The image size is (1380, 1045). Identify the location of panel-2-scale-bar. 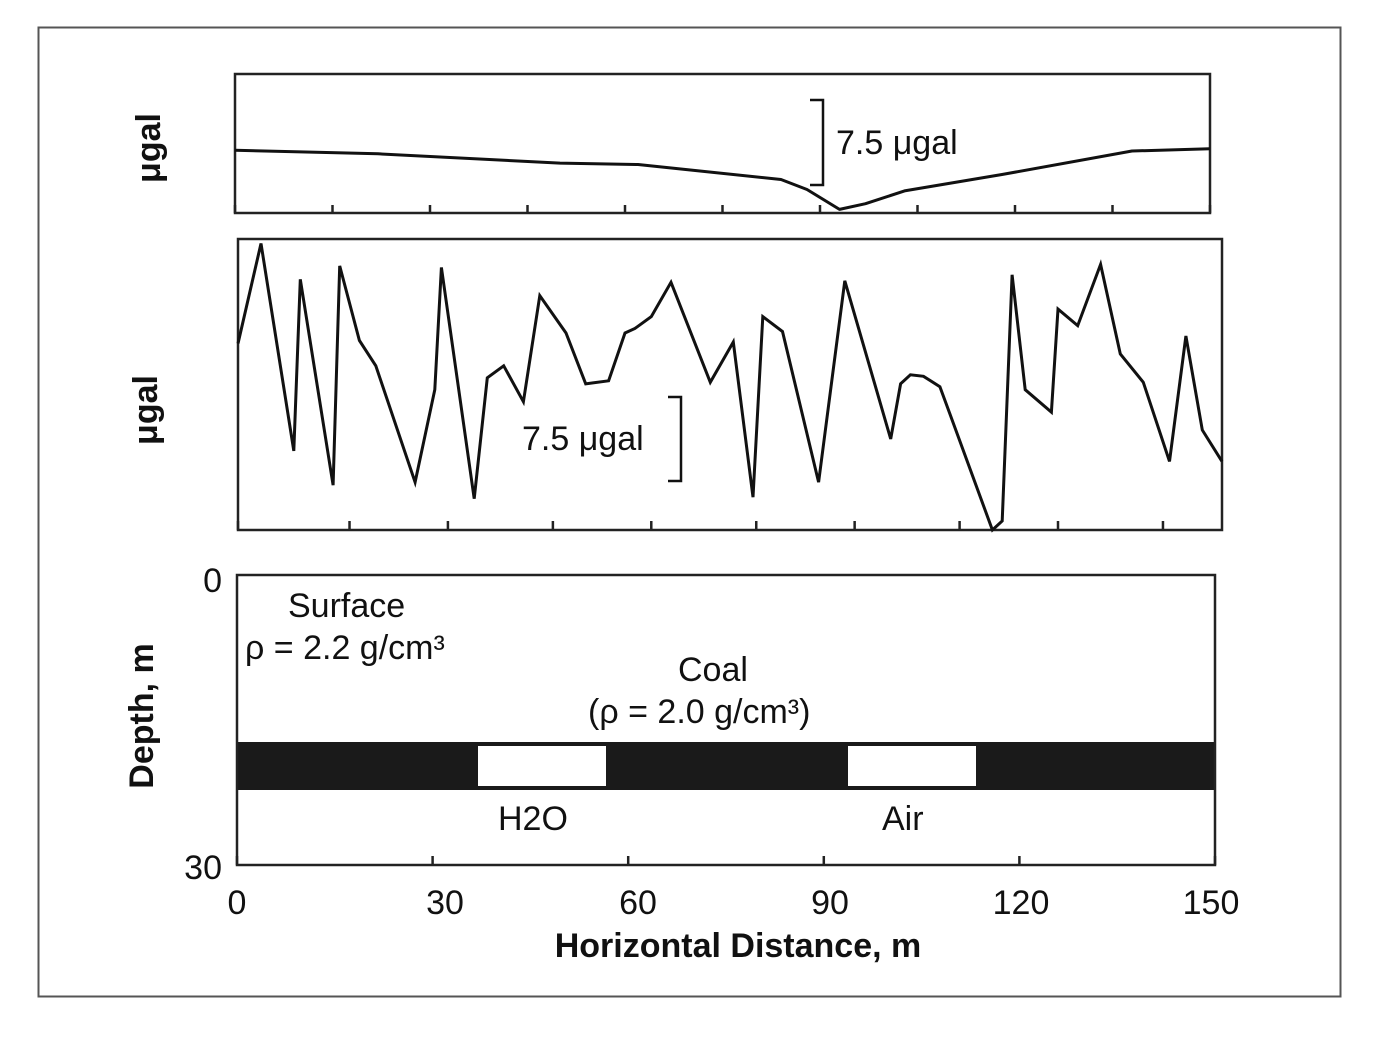
(675, 439).